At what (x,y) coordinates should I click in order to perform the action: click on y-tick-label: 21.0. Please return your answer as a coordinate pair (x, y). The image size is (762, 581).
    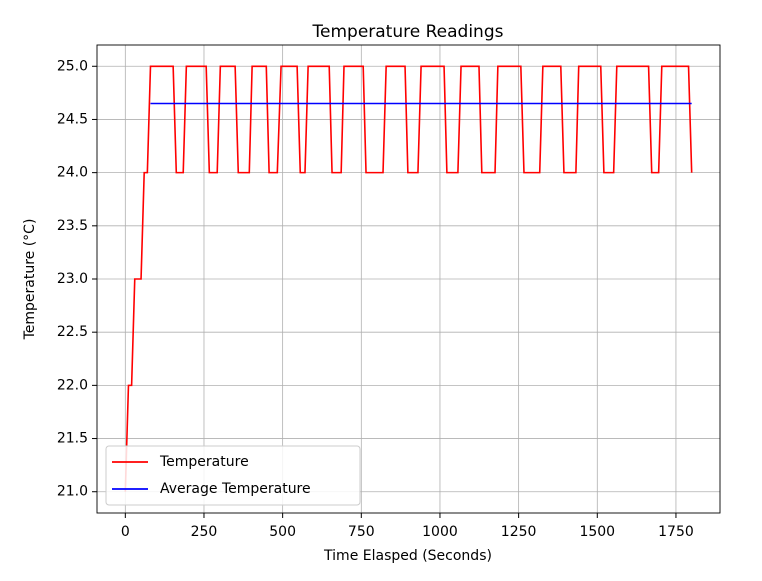
    Looking at the image, I should click on (72, 492).